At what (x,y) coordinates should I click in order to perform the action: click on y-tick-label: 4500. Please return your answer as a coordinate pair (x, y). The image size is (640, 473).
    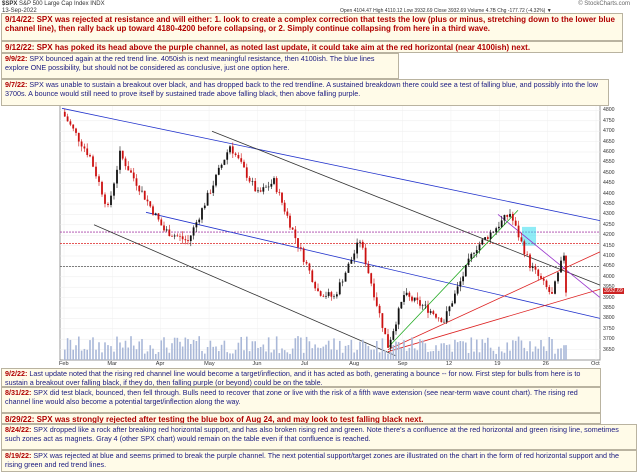
    Looking at the image, I should click on (609, 172).